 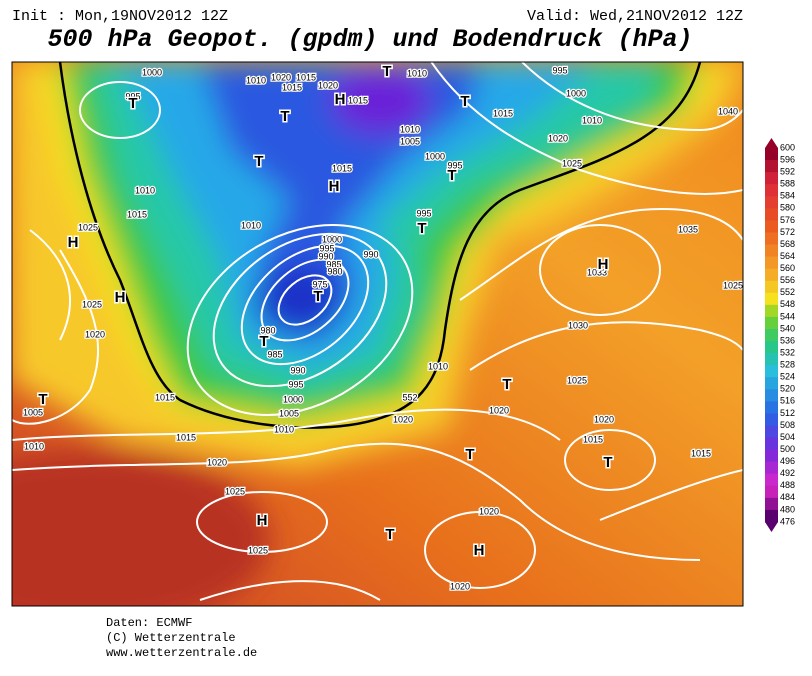 What do you see at coordinates (787, 232) in the screenshot?
I see `colorbar-label: 572` at bounding box center [787, 232].